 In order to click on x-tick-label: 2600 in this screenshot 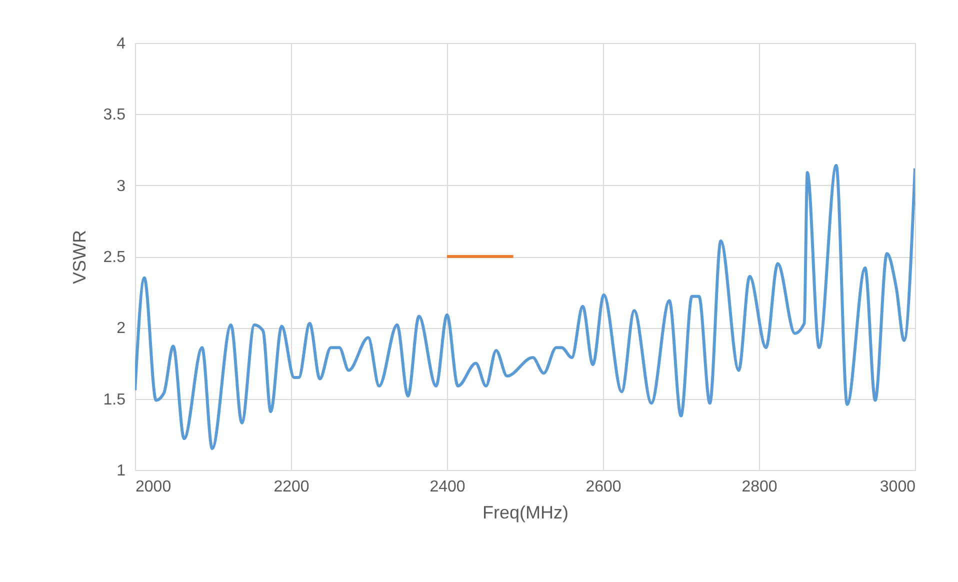, I will do `click(604, 487)`.